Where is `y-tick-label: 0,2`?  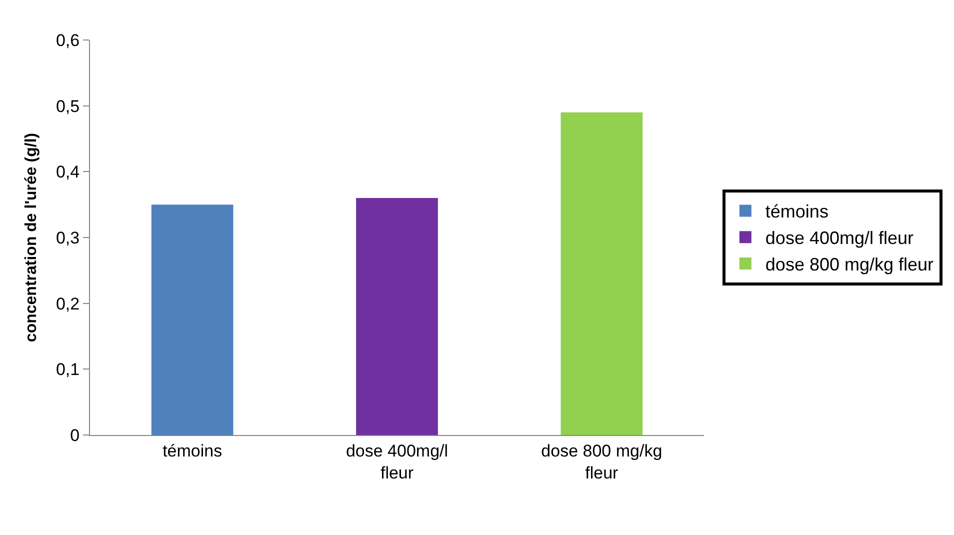
y-tick-label: 0,2 is located at coordinates (68, 304).